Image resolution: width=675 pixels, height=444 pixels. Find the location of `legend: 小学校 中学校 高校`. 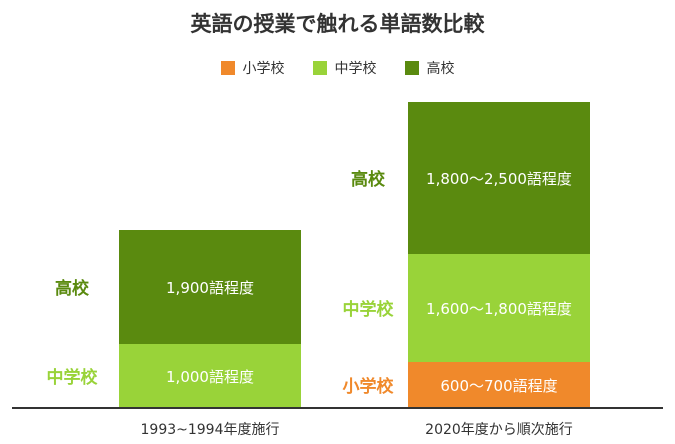

legend: 小学校 中学校 高校 is located at coordinates (337, 68).